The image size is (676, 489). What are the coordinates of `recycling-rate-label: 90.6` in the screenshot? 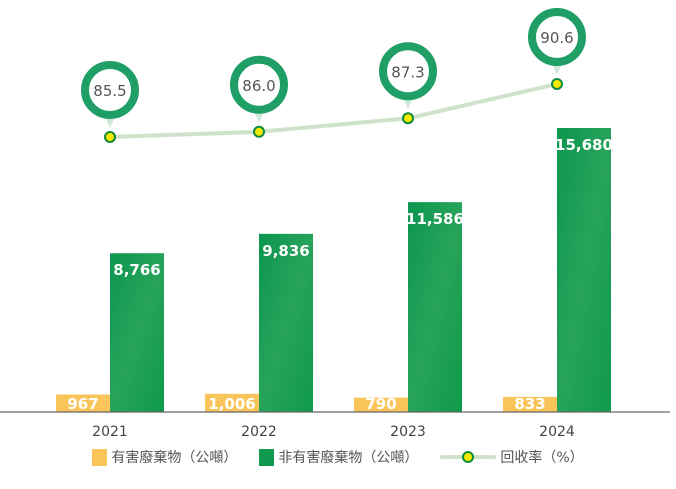 It's located at (556, 38).